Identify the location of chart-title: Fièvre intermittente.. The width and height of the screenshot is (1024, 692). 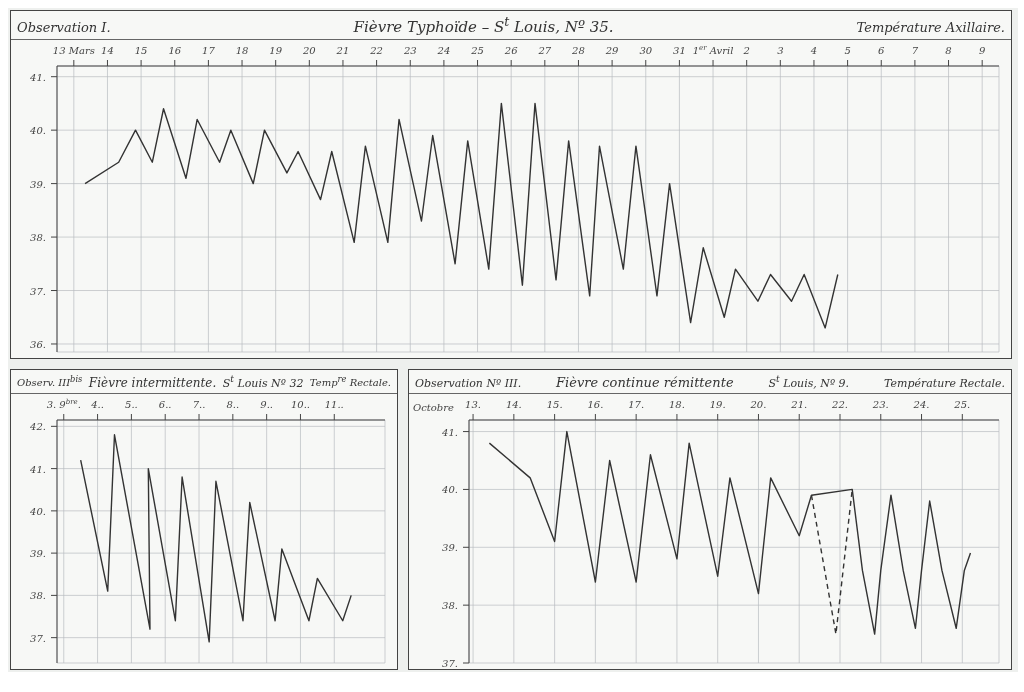
(152, 382).